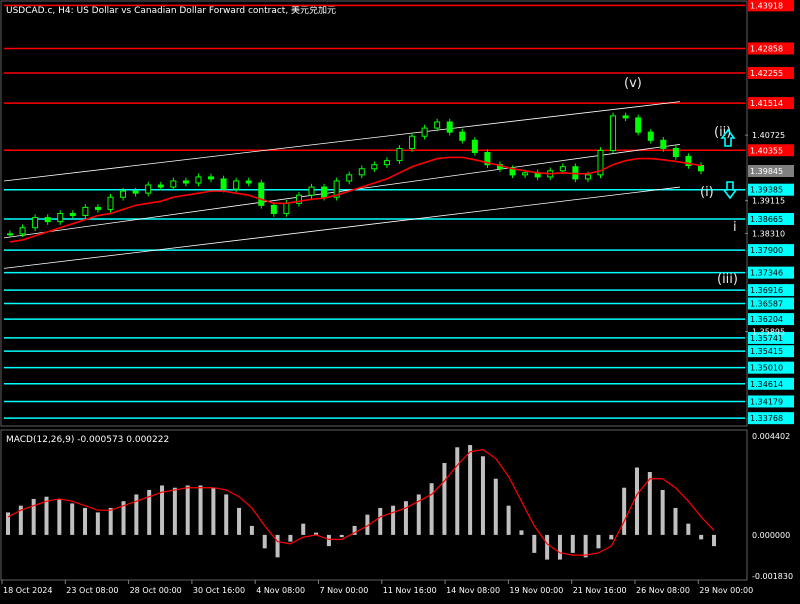 Image resolution: width=800 pixels, height=604 pixels. What do you see at coordinates (766, 219) in the screenshot?
I see `support-level-tag-label: 1.38665` at bounding box center [766, 219].